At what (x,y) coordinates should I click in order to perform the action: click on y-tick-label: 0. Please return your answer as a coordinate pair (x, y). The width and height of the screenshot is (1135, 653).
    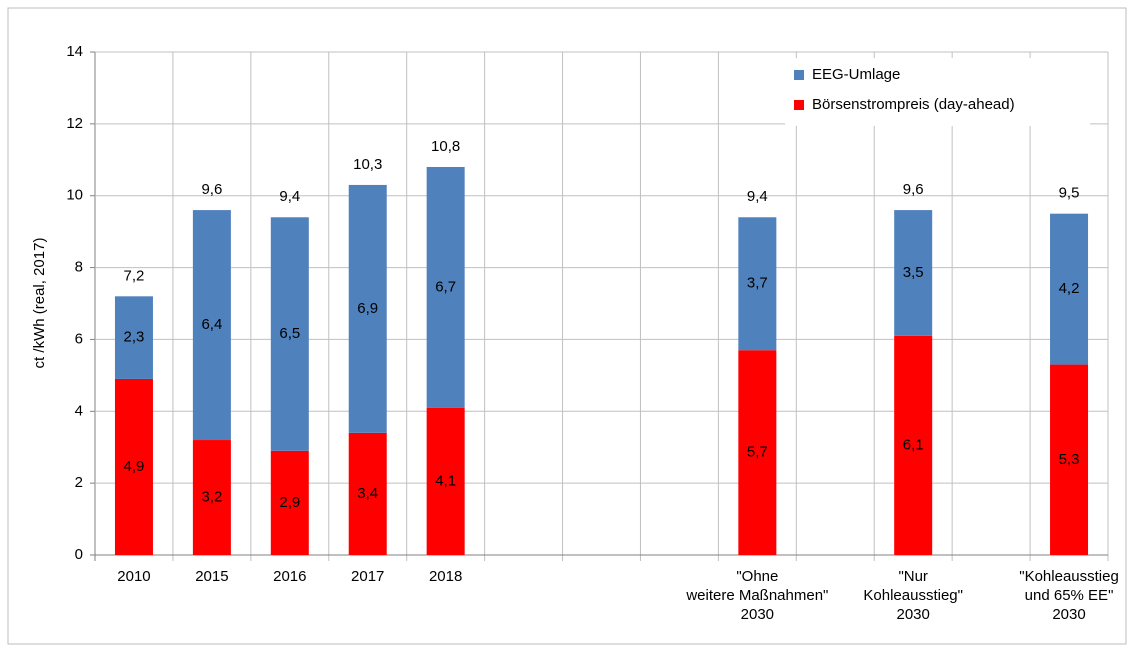
    Looking at the image, I should click on (79, 554).